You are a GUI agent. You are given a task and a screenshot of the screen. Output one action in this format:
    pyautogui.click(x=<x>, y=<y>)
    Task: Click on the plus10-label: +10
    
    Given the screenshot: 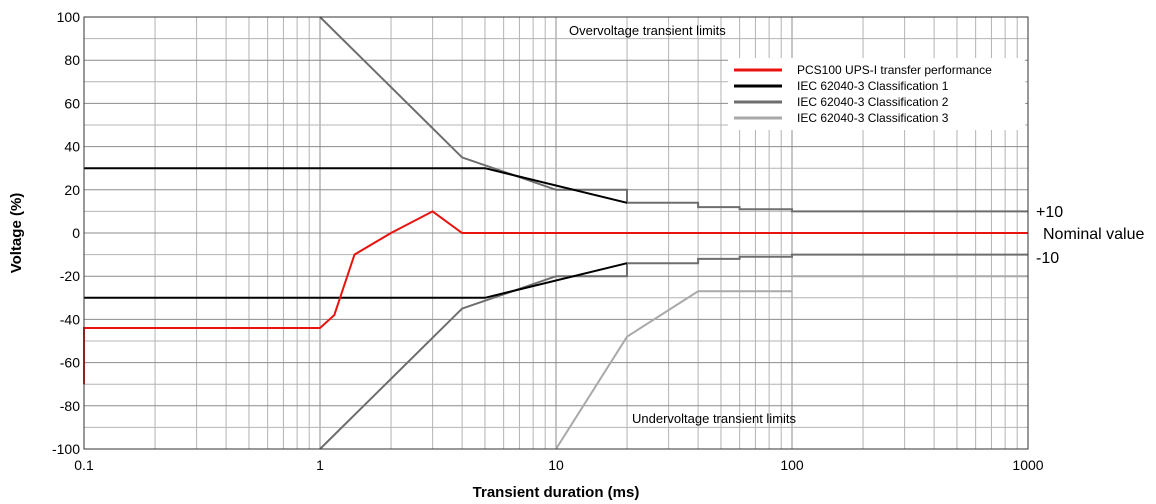 What is the action you would take?
    pyautogui.click(x=1049, y=212)
    